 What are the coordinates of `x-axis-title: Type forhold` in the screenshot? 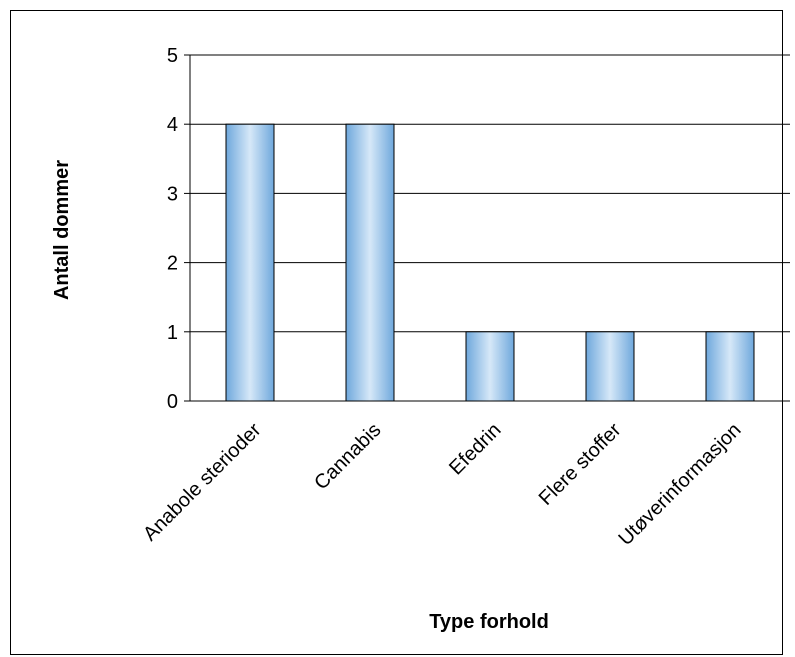 It's located at (489, 622).